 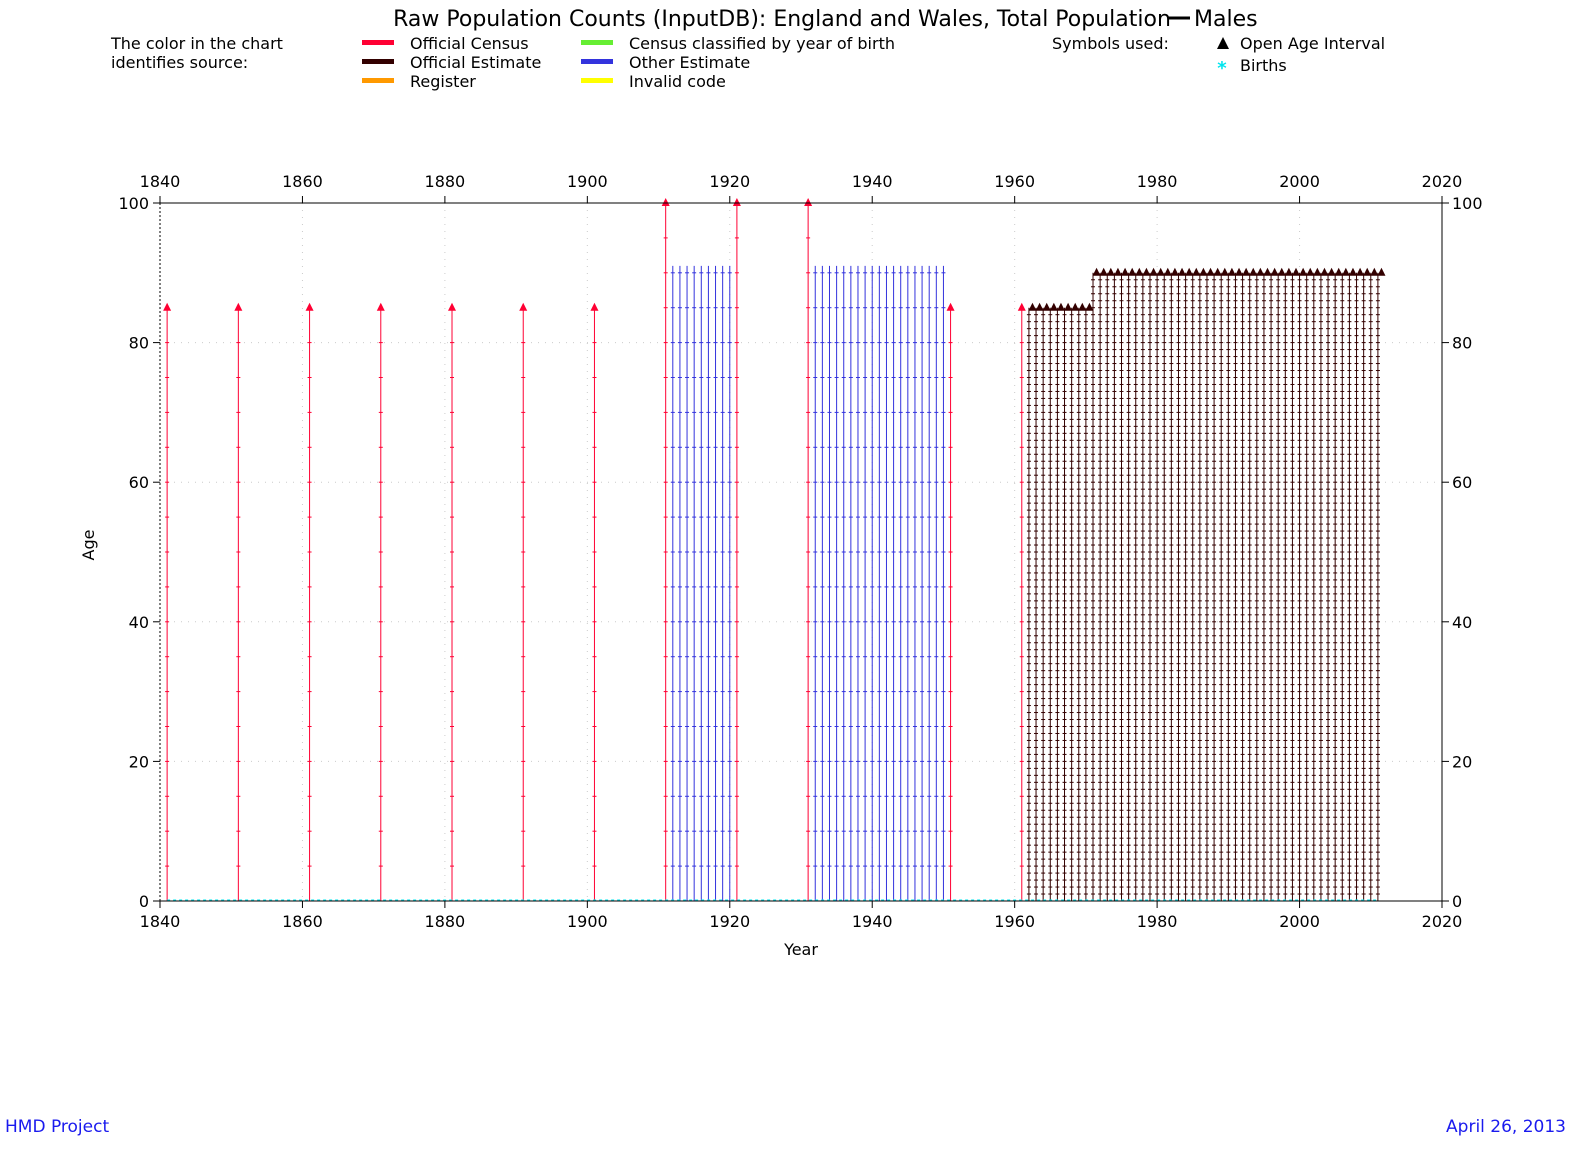 What do you see at coordinates (1217, 271) in the screenshot?
I see `estimate-open-age-marker-1988` at bounding box center [1217, 271].